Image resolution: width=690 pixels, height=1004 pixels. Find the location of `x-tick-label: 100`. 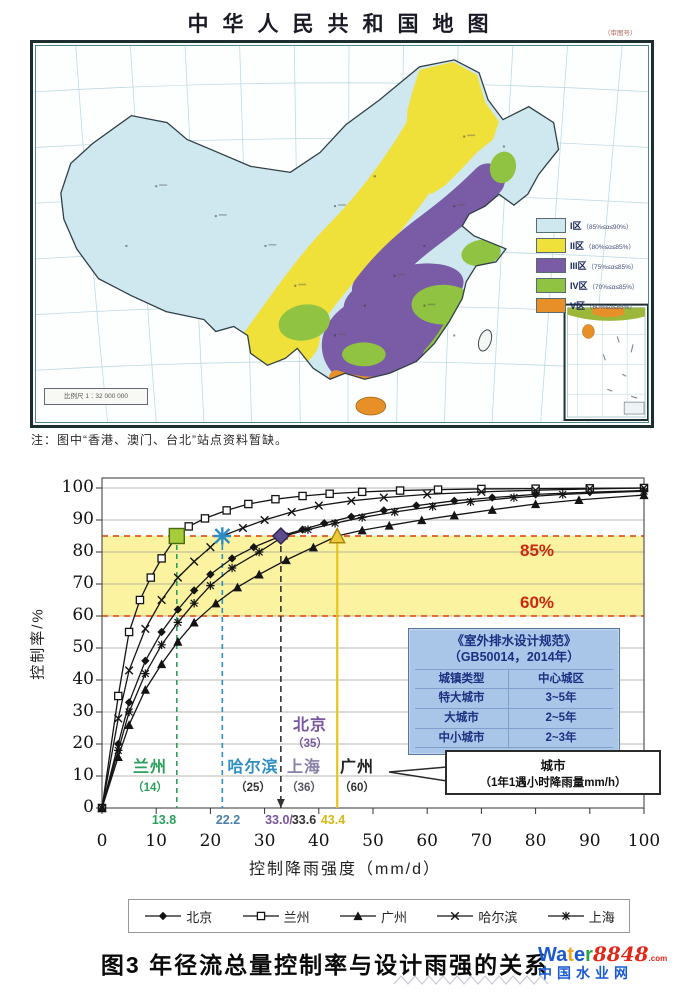

x-tick-label: 100 is located at coordinates (644, 841).